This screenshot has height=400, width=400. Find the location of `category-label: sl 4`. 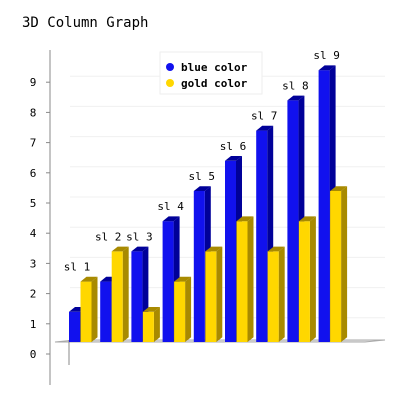

category-label: sl 4 is located at coordinates (170, 206).